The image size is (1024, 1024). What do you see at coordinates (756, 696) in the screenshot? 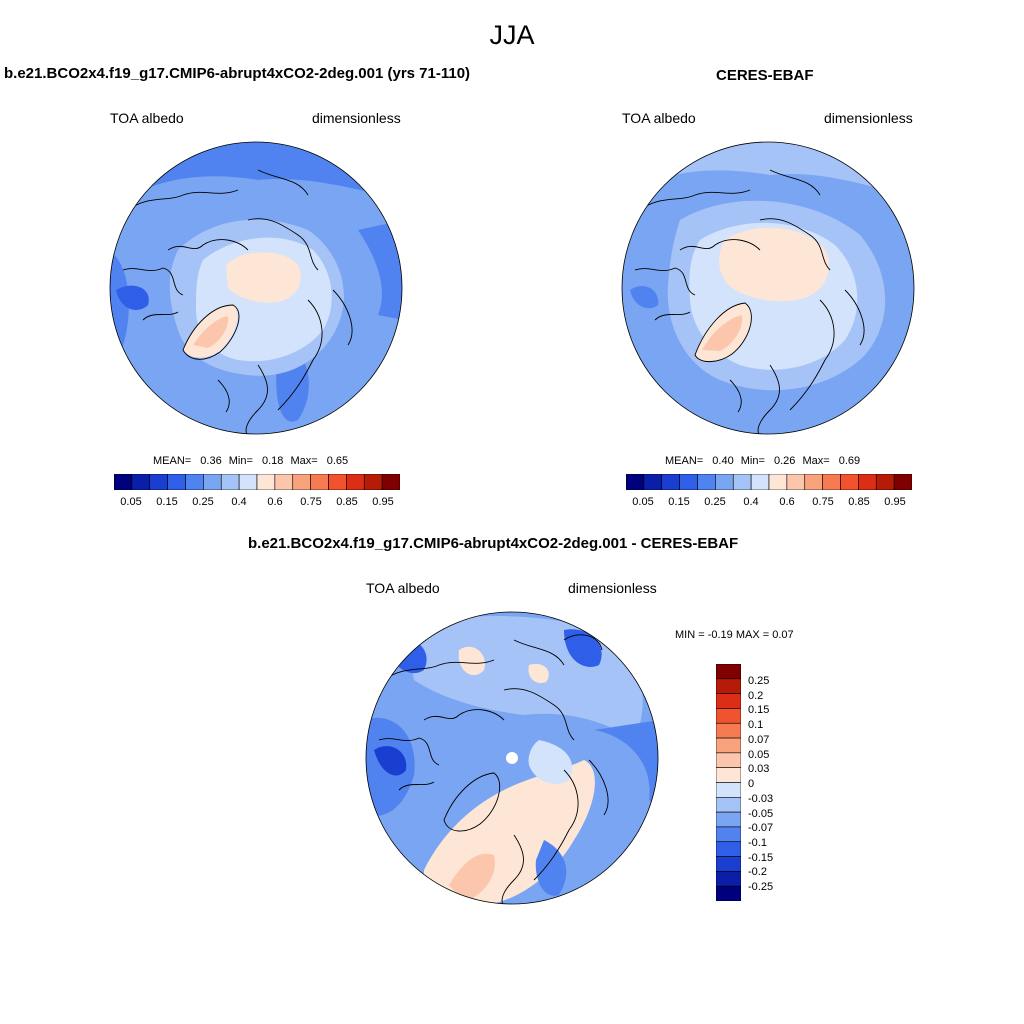
I see `panel3-colorbar-tick: 0.2` at bounding box center [756, 696].